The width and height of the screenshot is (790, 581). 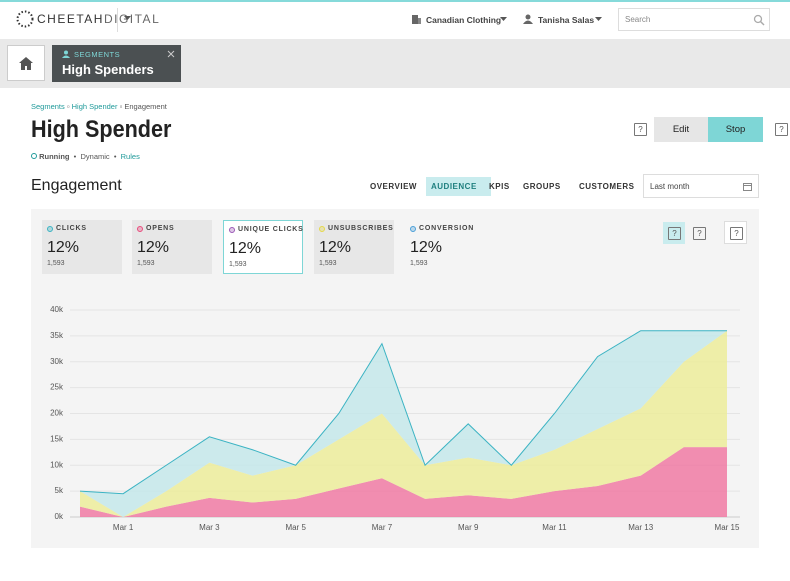 What do you see at coordinates (57, 413) in the screenshot?
I see `y-tick-label: 20k` at bounding box center [57, 413].